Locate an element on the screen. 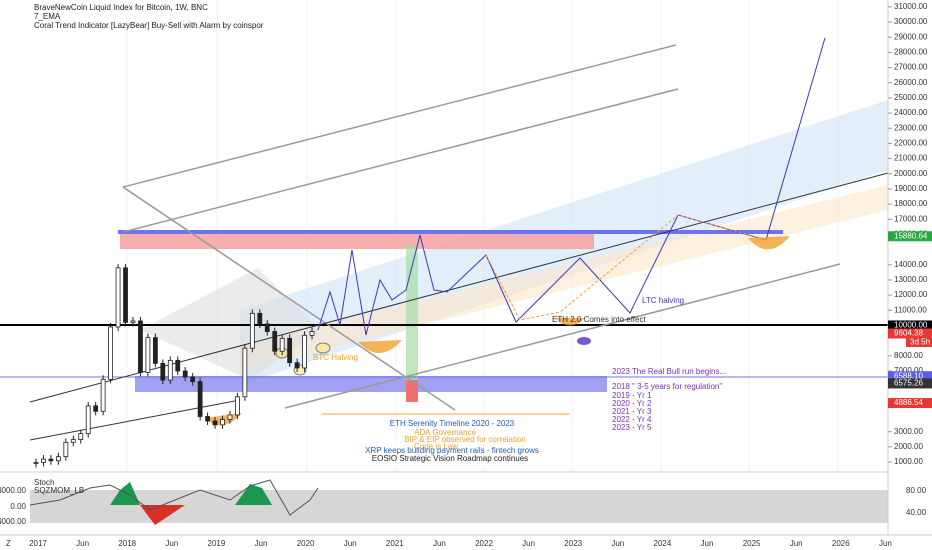  price-tick-label: 31000.00 is located at coordinates (911, 6).